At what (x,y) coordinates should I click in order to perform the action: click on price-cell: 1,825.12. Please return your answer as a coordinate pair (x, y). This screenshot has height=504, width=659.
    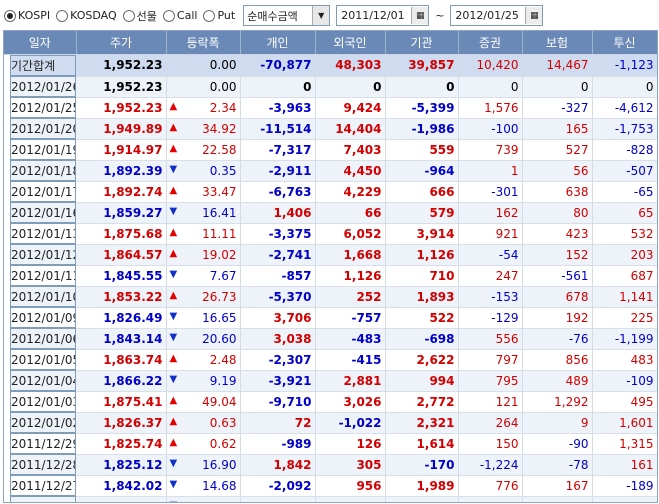
    Looking at the image, I should click on (121, 465).